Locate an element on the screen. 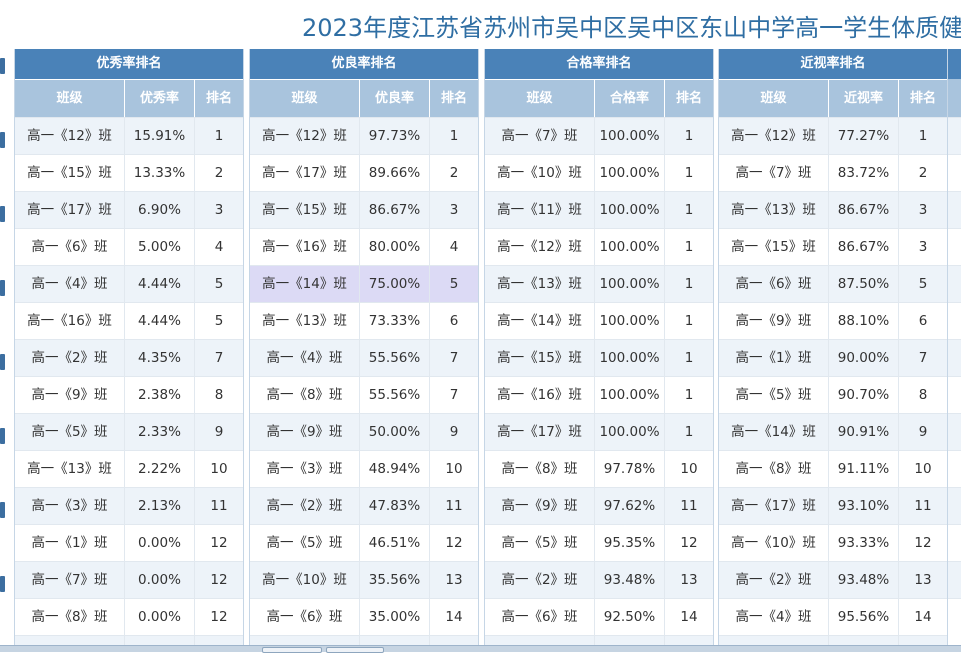 The width and height of the screenshot is (961, 653). table-row: 高一《16》班 100.00% 1 is located at coordinates (599, 394).